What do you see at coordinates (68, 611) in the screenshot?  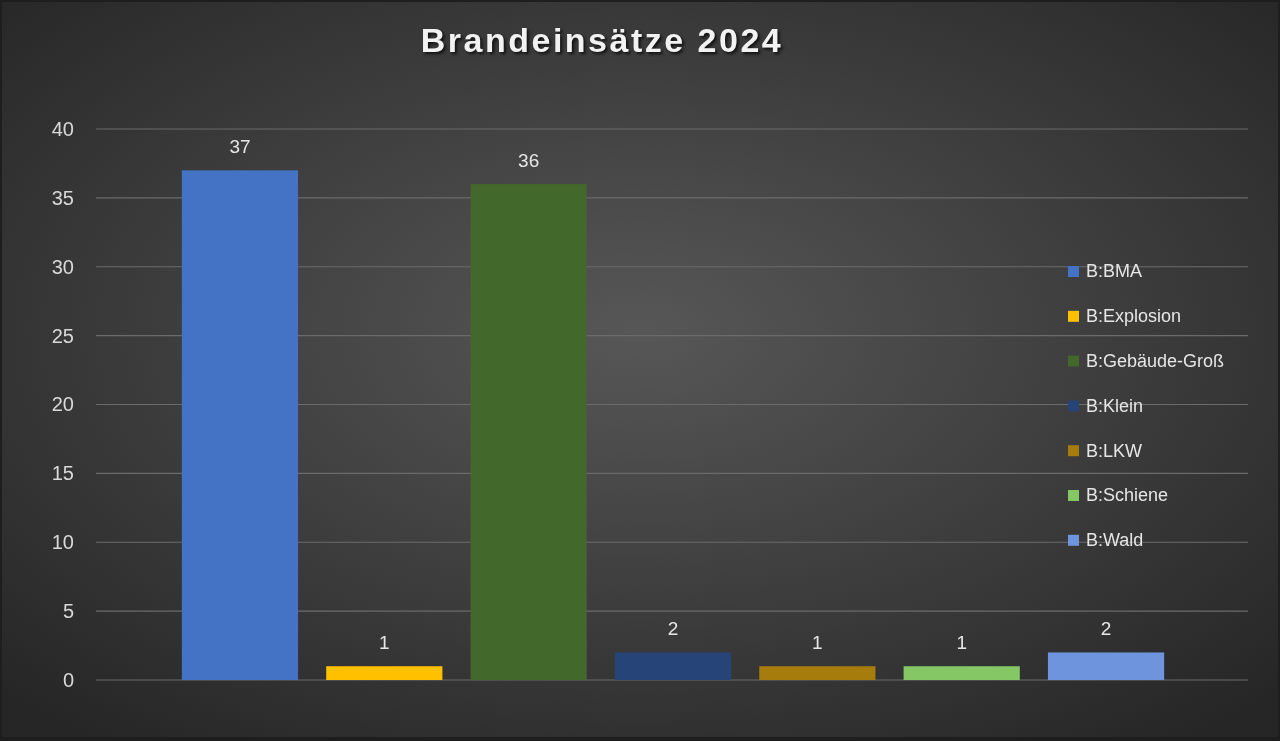 I see `y-tick-label: 5` at bounding box center [68, 611].